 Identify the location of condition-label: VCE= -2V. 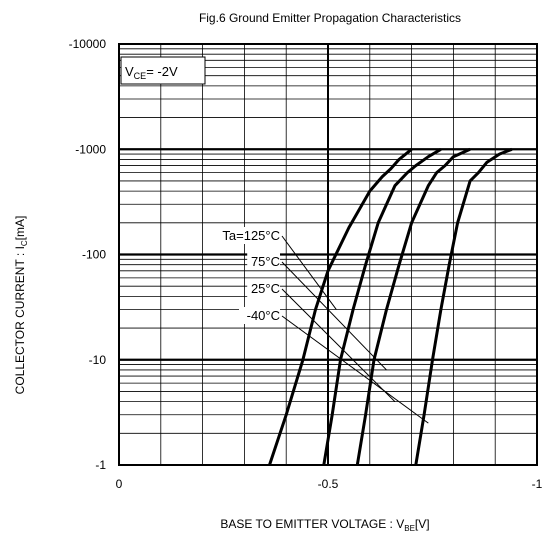
(151, 72).